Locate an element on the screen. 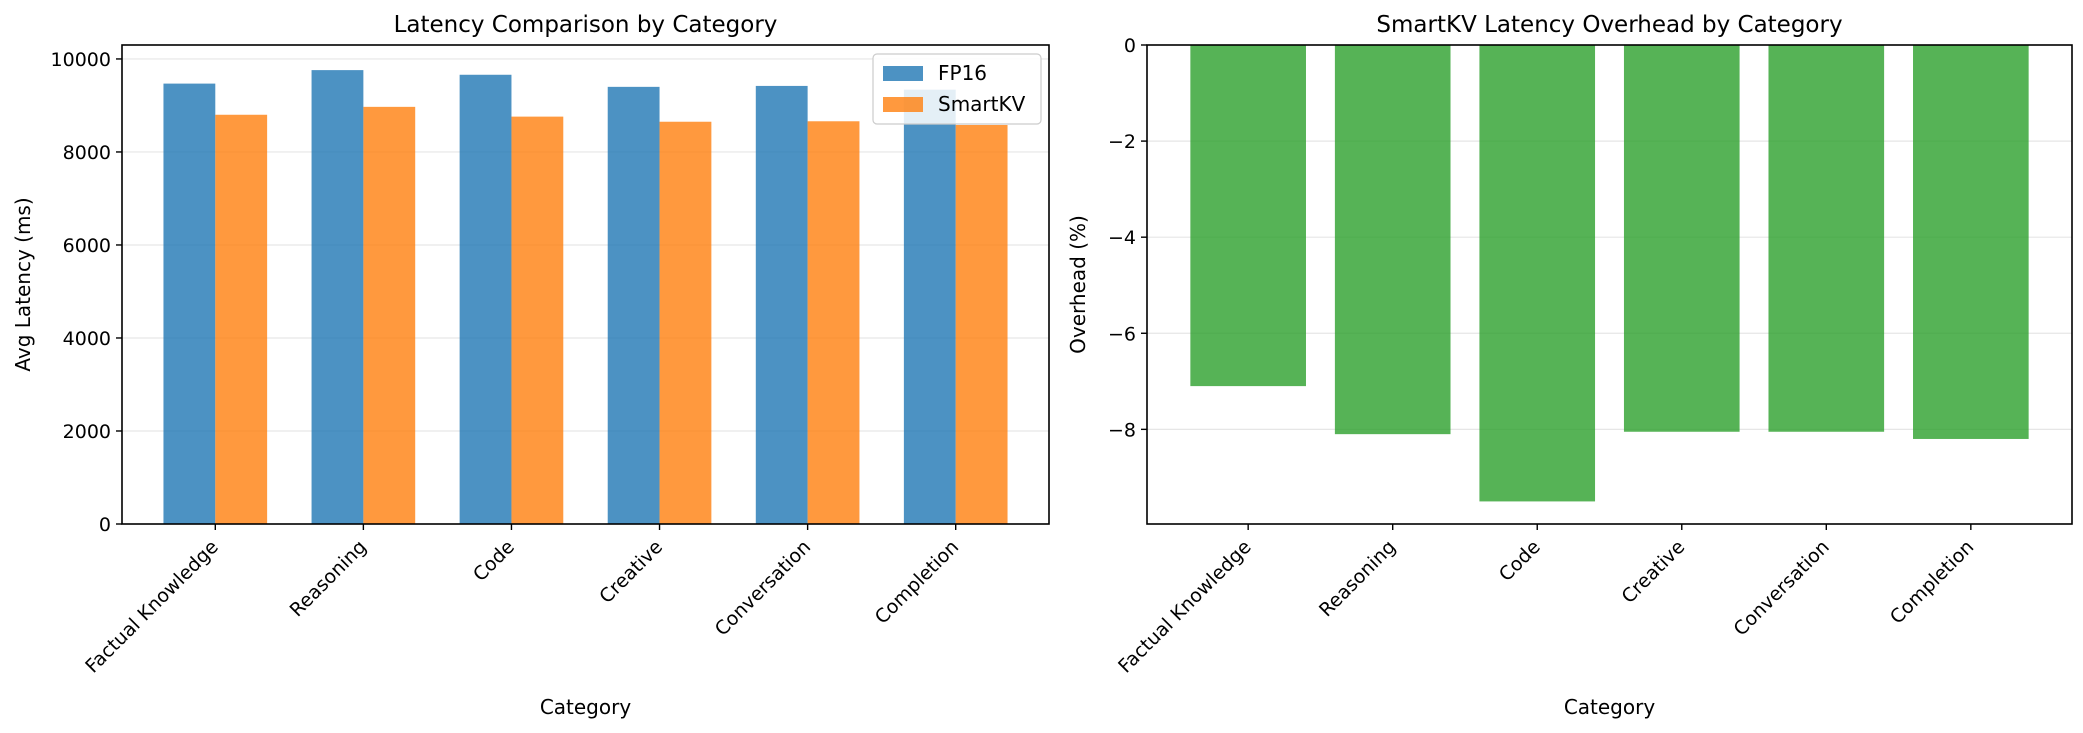  bar-reasoning is located at coordinates (1392, 240).